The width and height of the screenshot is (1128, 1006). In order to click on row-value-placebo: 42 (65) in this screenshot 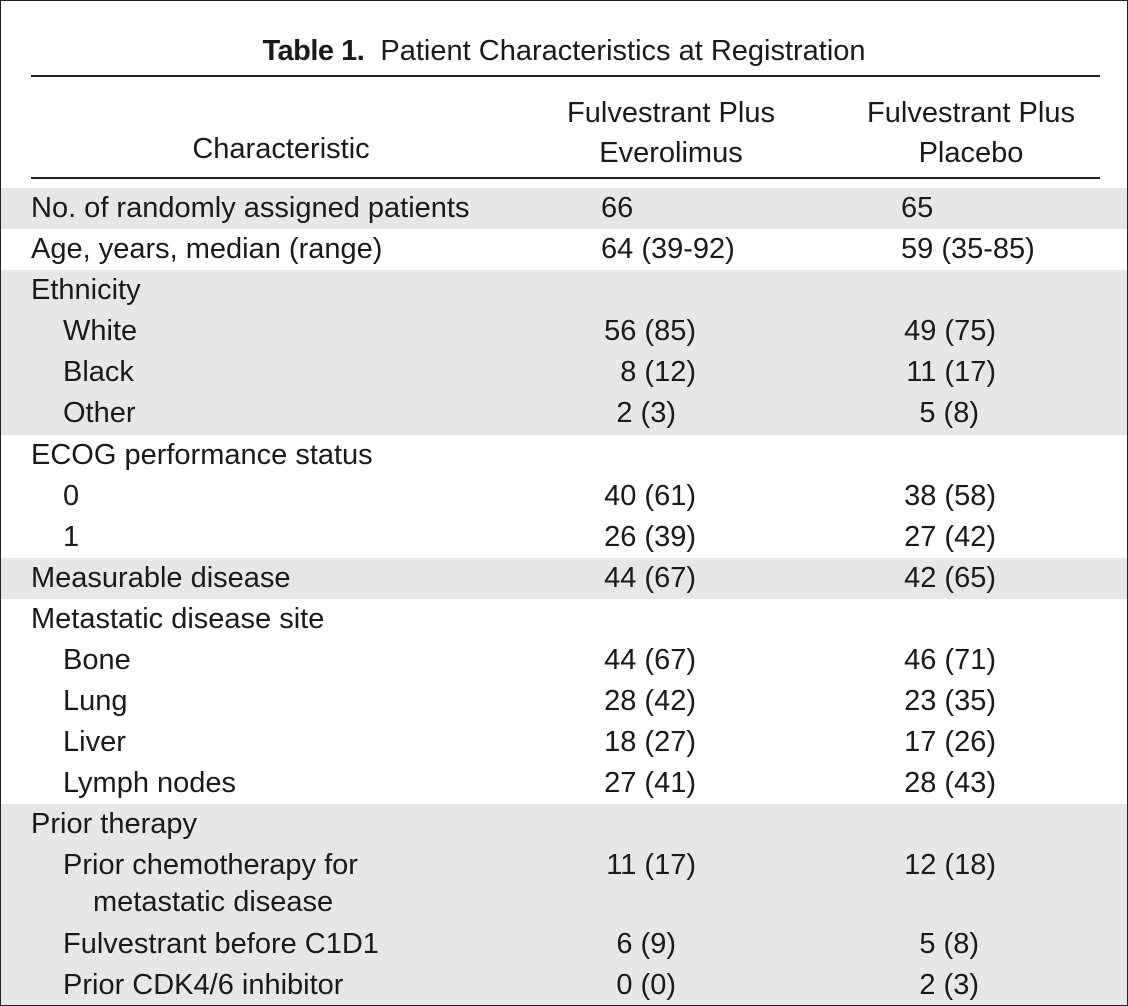, I will do `click(950, 578)`.